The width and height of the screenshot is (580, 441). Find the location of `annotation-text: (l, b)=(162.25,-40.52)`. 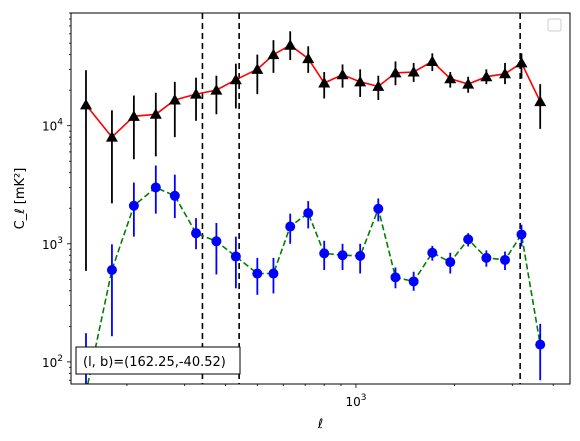

annotation-text: (l, b)=(162.25,-40.52) is located at coordinates (154, 362).